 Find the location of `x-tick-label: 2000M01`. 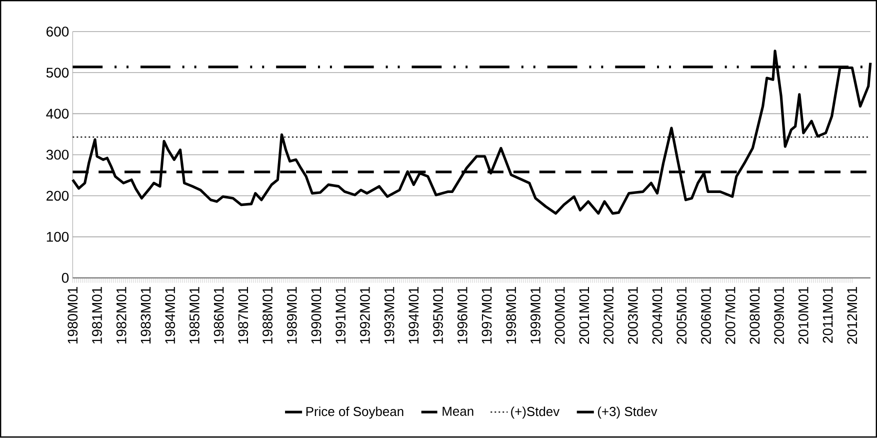

x-tick-label: 2000M01 is located at coordinates (559, 315).